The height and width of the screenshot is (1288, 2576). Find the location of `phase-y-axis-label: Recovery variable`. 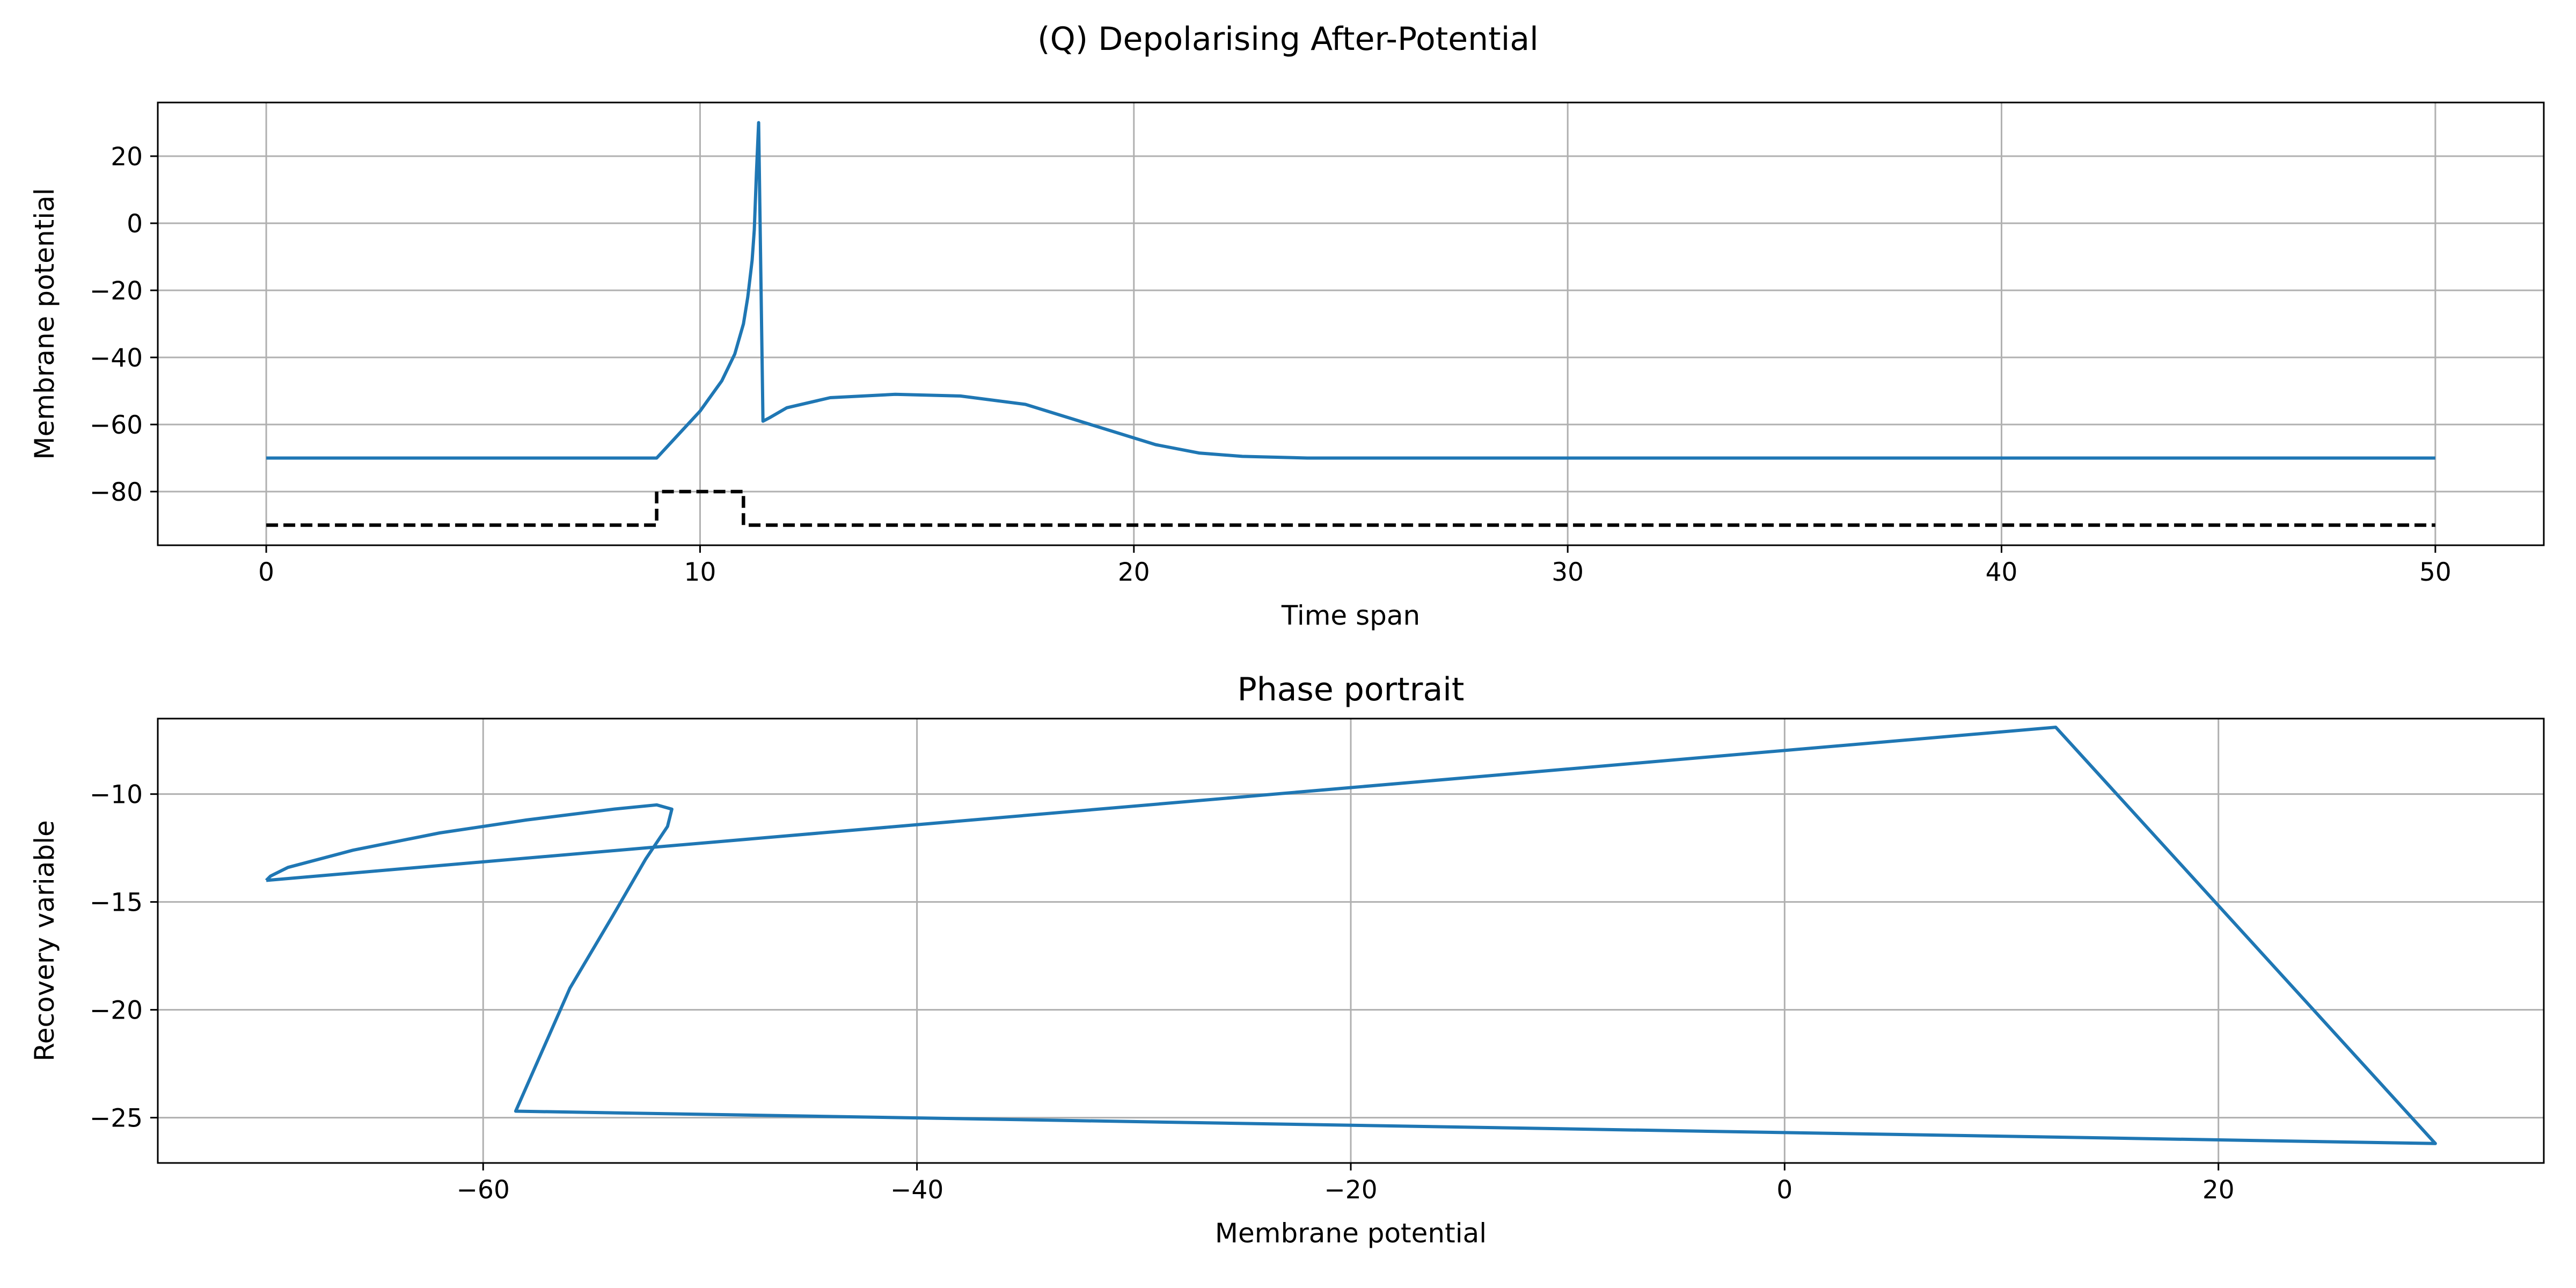

phase-y-axis-label: Recovery variable is located at coordinates (44, 940).